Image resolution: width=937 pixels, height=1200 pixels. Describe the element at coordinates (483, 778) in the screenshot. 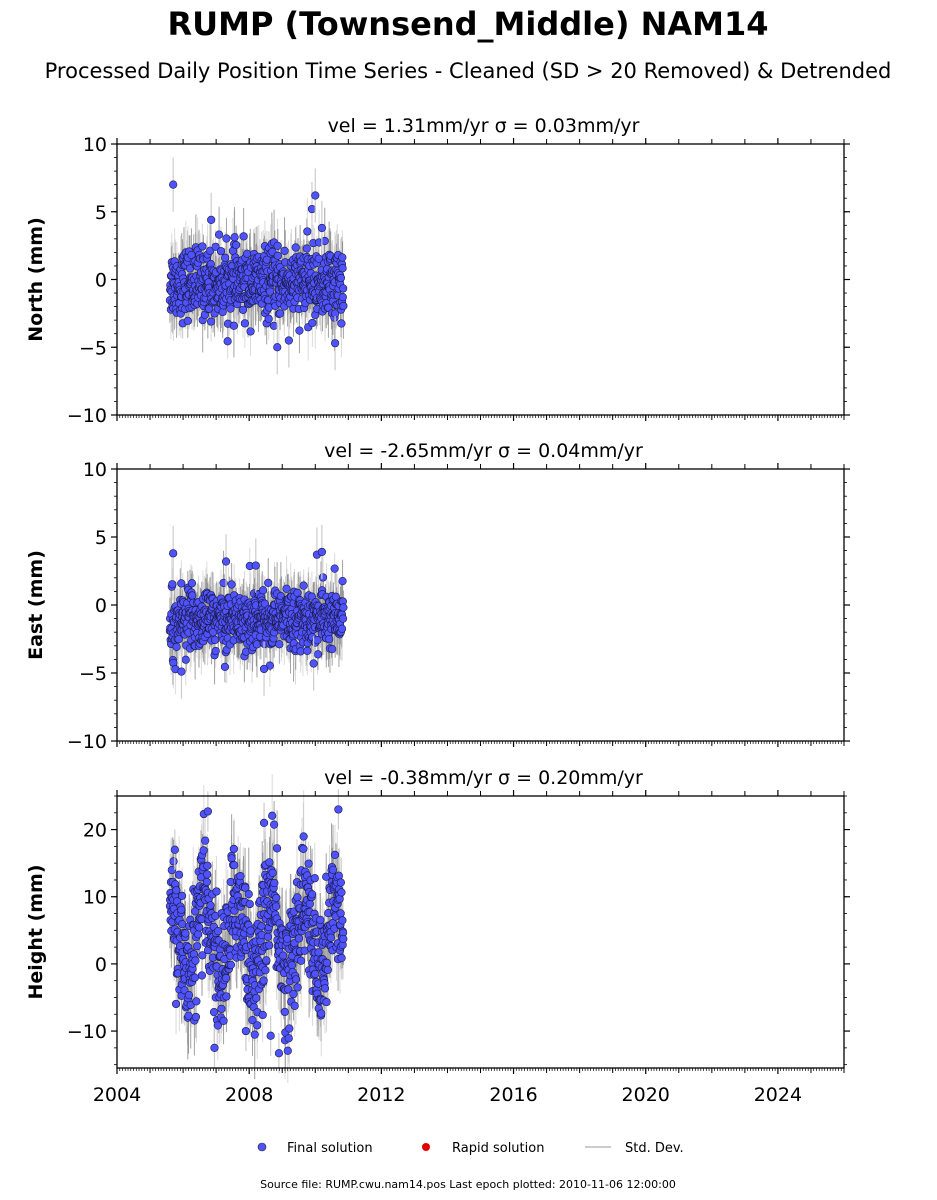

I see `panel-title: vel = -0.38mm/yr σ = 0.20mm/yr` at that location.